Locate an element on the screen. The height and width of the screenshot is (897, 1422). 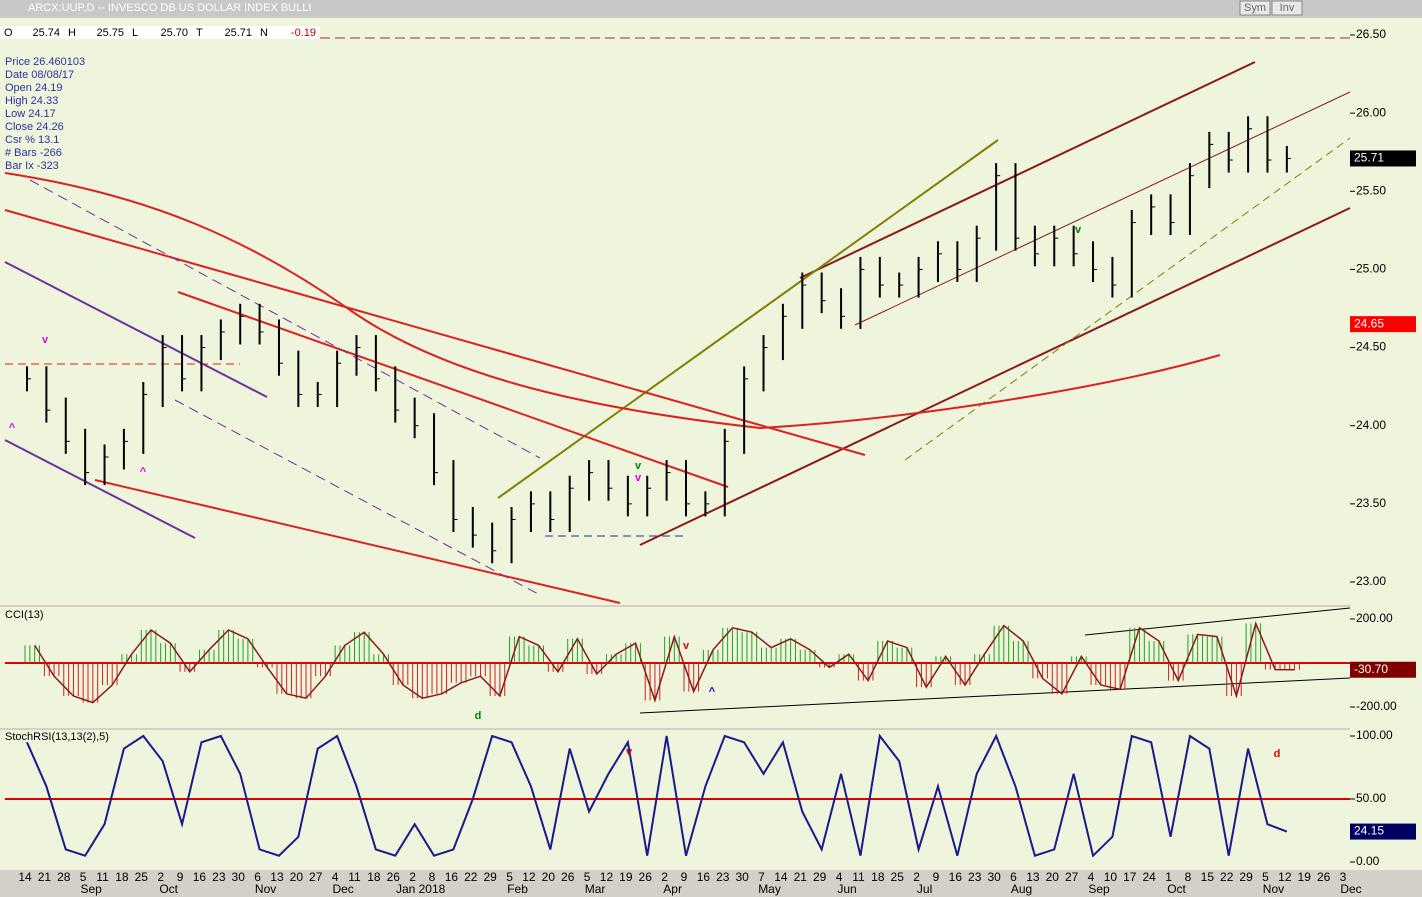
day-label: 11 is located at coordinates (102, 877).